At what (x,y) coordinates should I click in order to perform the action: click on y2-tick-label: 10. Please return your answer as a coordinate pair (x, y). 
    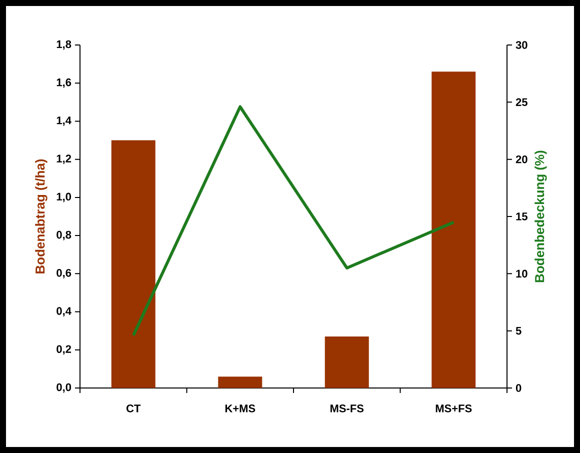
    Looking at the image, I should click on (522, 274).